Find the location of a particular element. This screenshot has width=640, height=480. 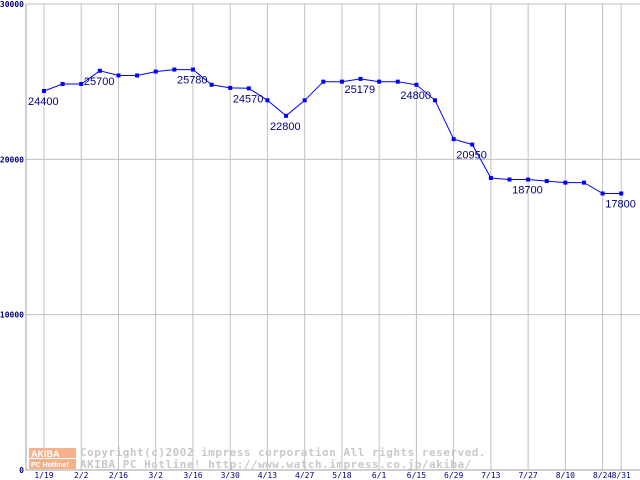

x-tick-label: 3/16 is located at coordinates (192, 475).